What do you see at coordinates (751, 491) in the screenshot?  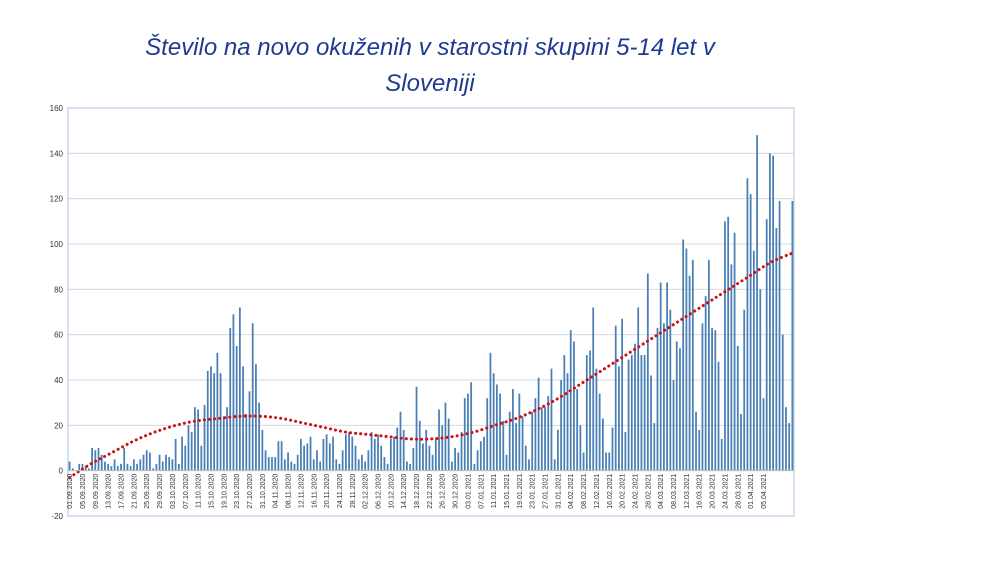 I see `x-tick-label: 01.04.2021` at bounding box center [751, 491].